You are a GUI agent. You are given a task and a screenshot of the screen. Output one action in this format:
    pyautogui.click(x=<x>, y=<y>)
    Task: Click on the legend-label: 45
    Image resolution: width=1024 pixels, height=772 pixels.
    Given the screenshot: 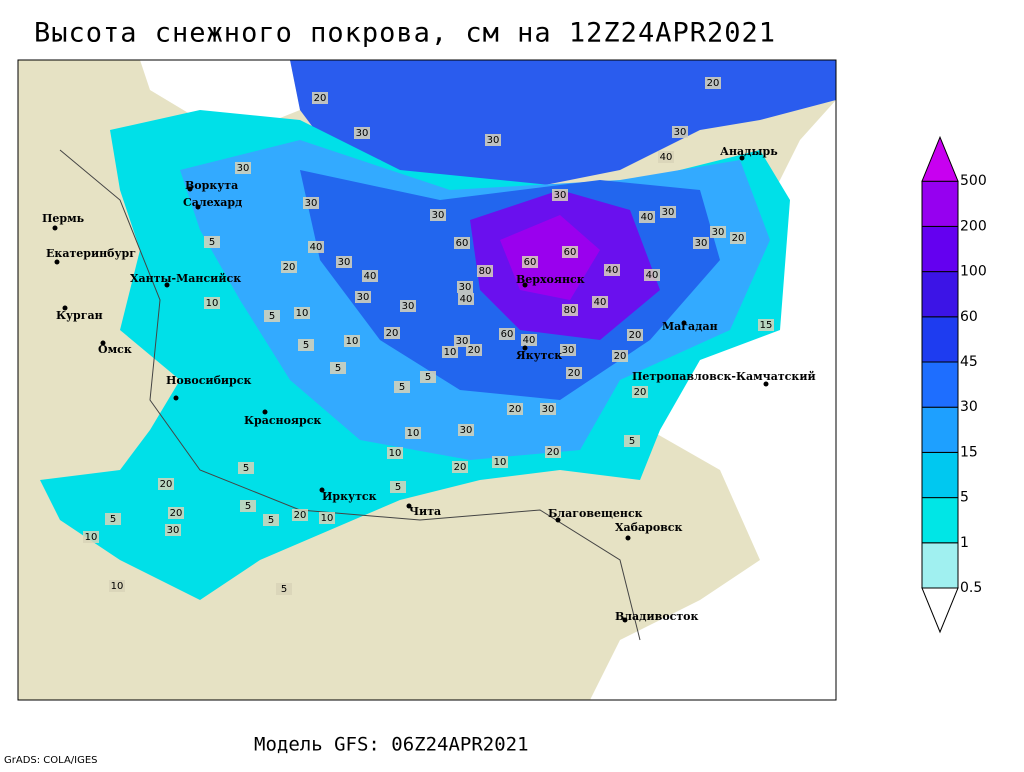 What is the action you would take?
    pyautogui.click(x=969, y=362)
    